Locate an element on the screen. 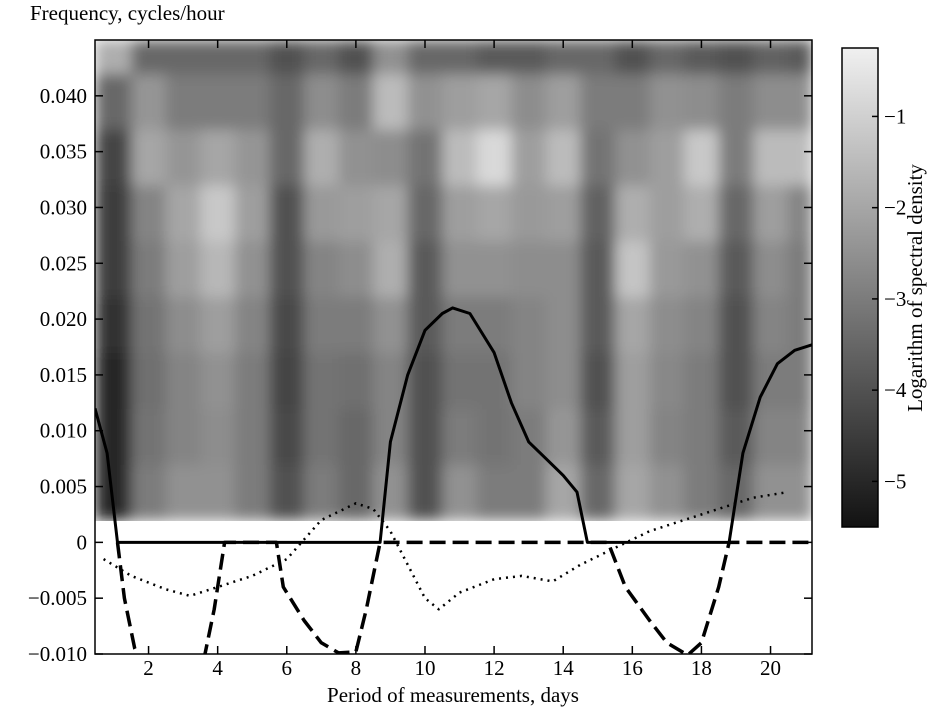 This screenshot has width=945, height=721. y-tick-label: 0.030 is located at coordinates (63, 207).